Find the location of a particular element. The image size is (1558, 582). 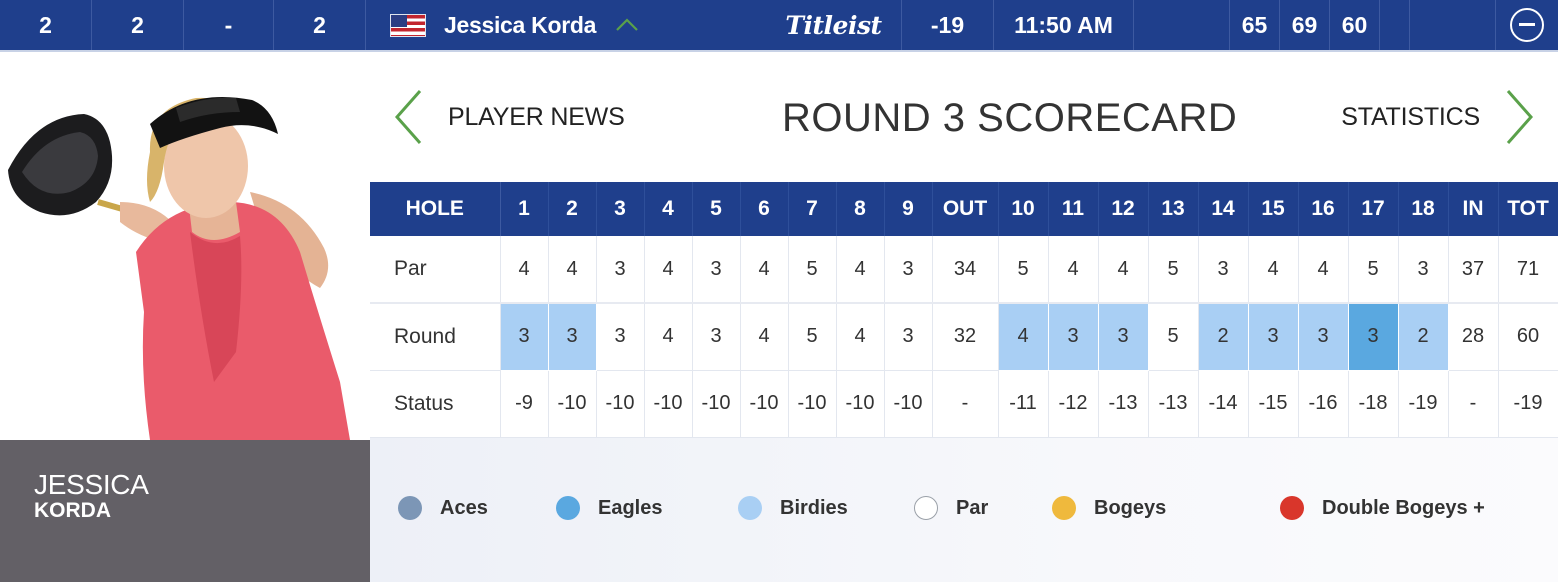

hole-header-1: 1 is located at coordinates (524, 209).